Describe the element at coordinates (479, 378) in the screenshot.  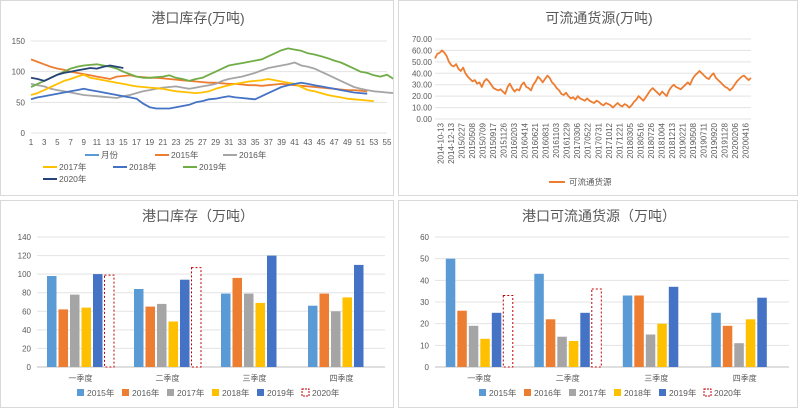
I see `x-category-label: 一季度` at that location.